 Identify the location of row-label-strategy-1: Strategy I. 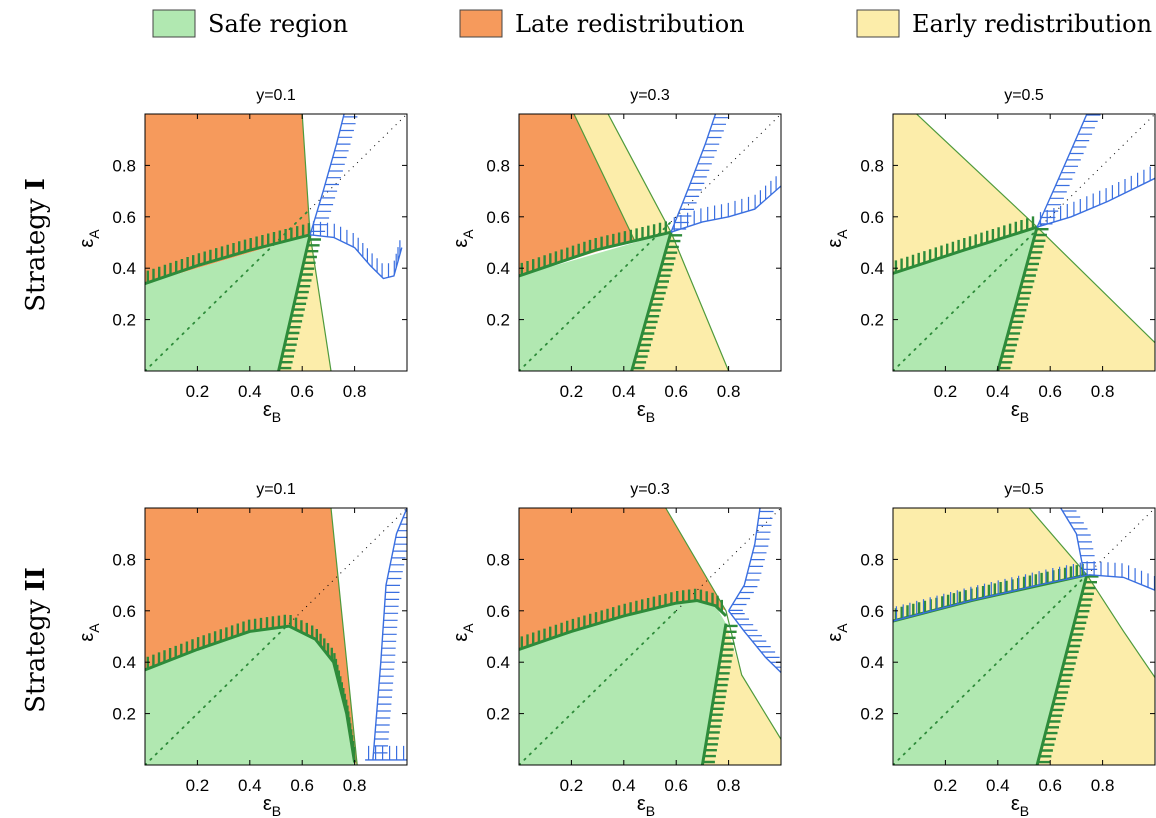
(36, 245).